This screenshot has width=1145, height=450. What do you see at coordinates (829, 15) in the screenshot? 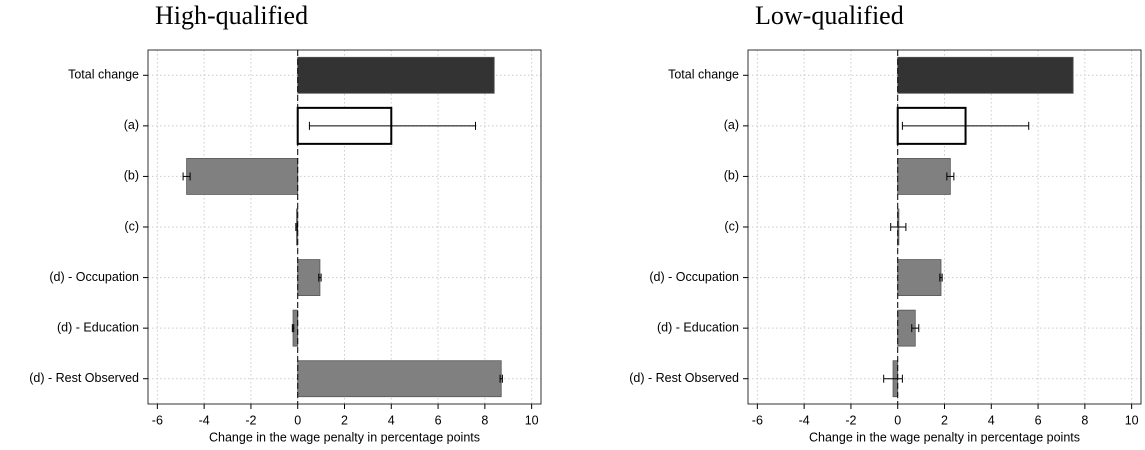
I see `chart-title: Low-qualified` at bounding box center [829, 15].